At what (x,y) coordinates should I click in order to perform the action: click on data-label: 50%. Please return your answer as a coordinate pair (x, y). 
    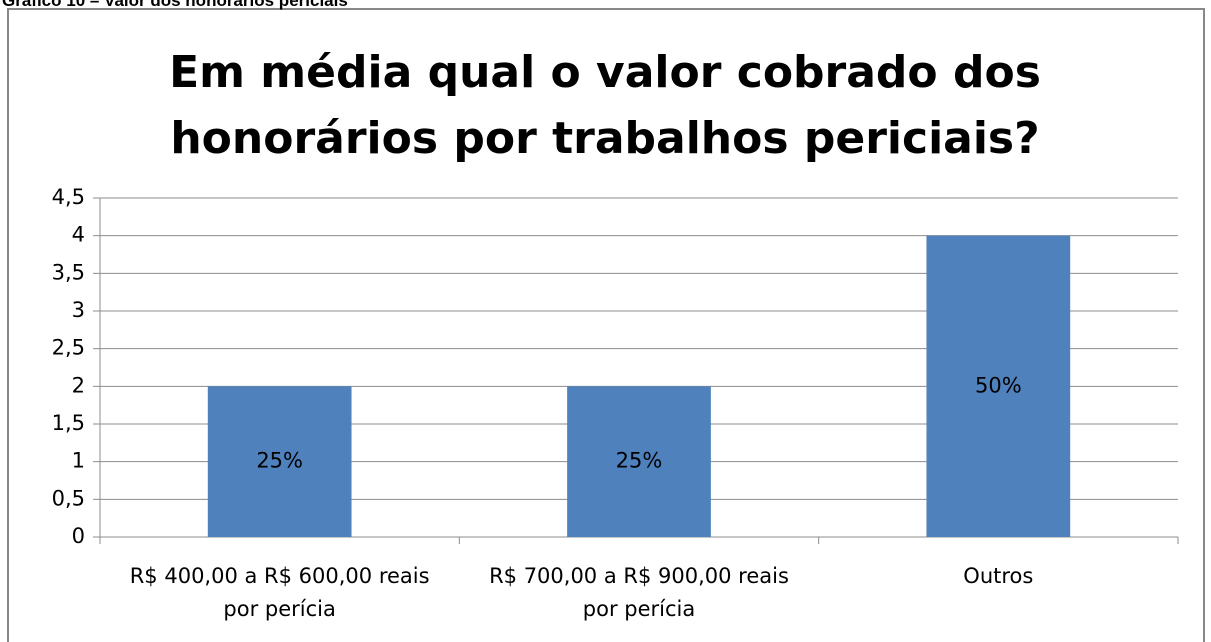
    Looking at the image, I should click on (998, 385).